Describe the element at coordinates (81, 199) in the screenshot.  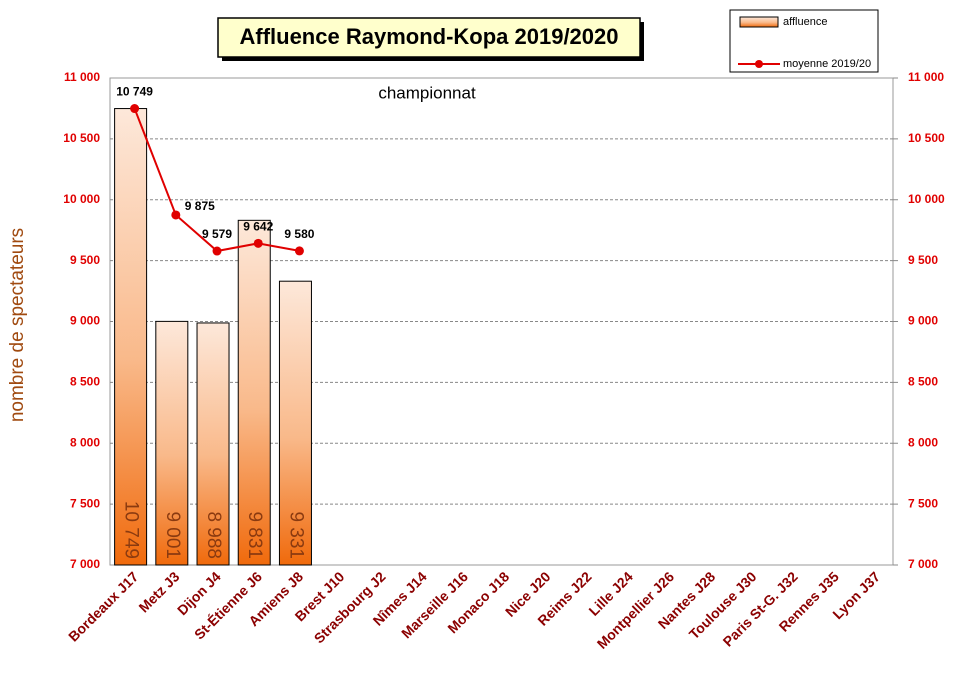
I see `y-tick-label: 10 000` at that location.